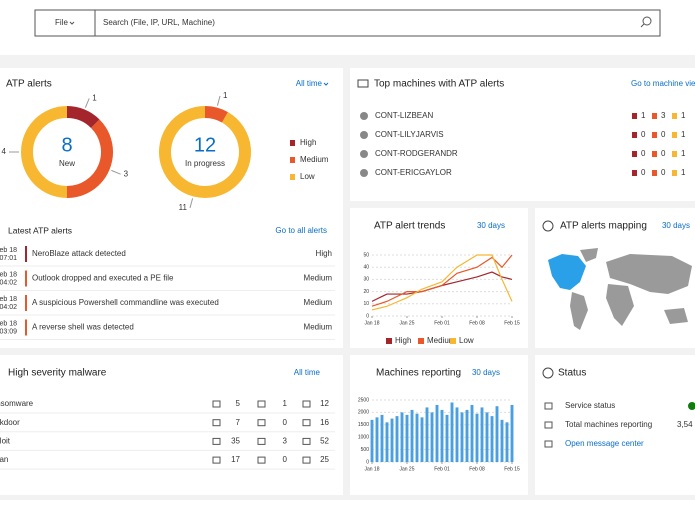  I want to click on y-tick-label: 50, so click(366, 255).